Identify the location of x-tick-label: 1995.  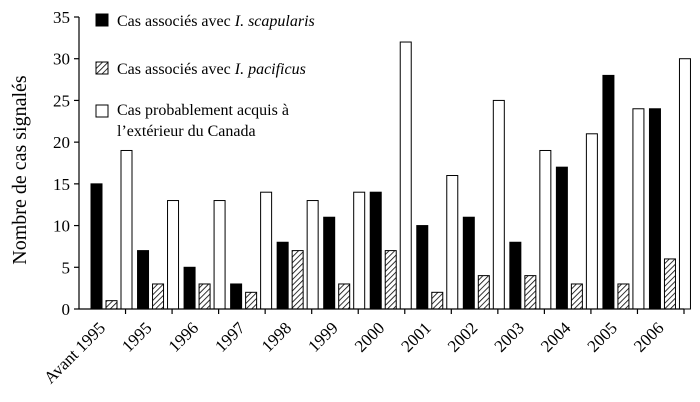
(136, 336).